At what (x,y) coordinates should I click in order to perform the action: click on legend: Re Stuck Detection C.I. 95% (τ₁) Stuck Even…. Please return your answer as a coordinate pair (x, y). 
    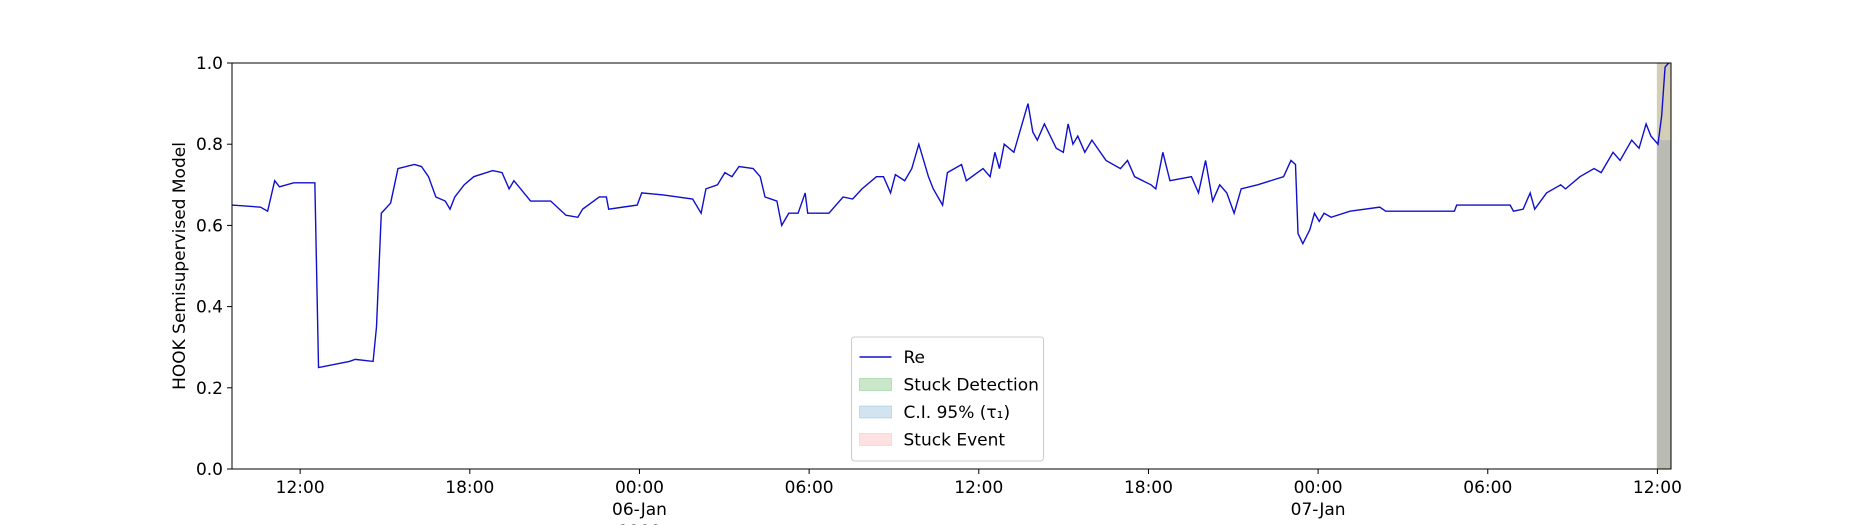
    Looking at the image, I should click on (947, 399).